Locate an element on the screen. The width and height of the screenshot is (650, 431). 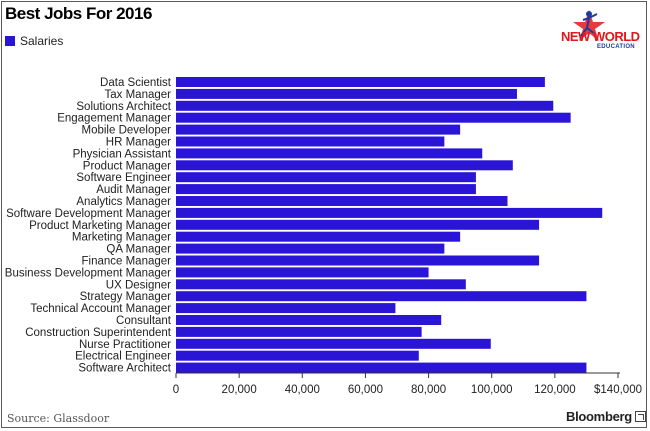
category-label: QA Manager is located at coordinates (138, 250).